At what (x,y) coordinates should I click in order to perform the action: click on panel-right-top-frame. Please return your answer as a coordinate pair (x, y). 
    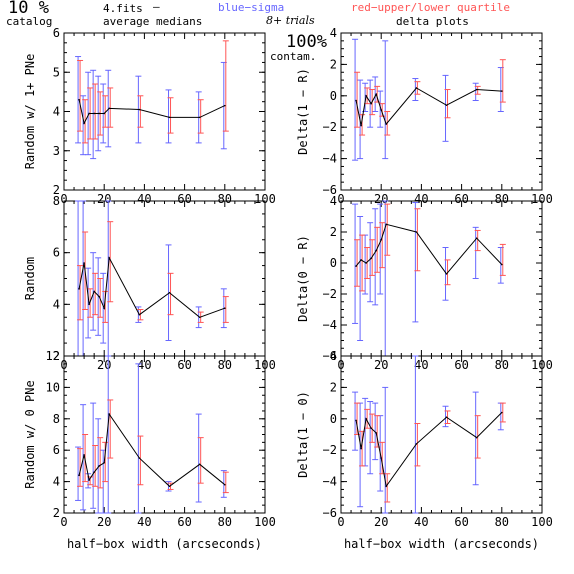
    Looking at the image, I should click on (441, 111).